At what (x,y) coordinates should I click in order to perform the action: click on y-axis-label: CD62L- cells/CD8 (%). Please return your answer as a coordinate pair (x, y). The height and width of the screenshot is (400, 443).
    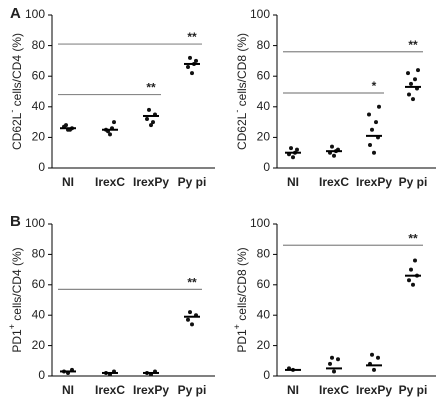
    Looking at the image, I should click on (240, 91).